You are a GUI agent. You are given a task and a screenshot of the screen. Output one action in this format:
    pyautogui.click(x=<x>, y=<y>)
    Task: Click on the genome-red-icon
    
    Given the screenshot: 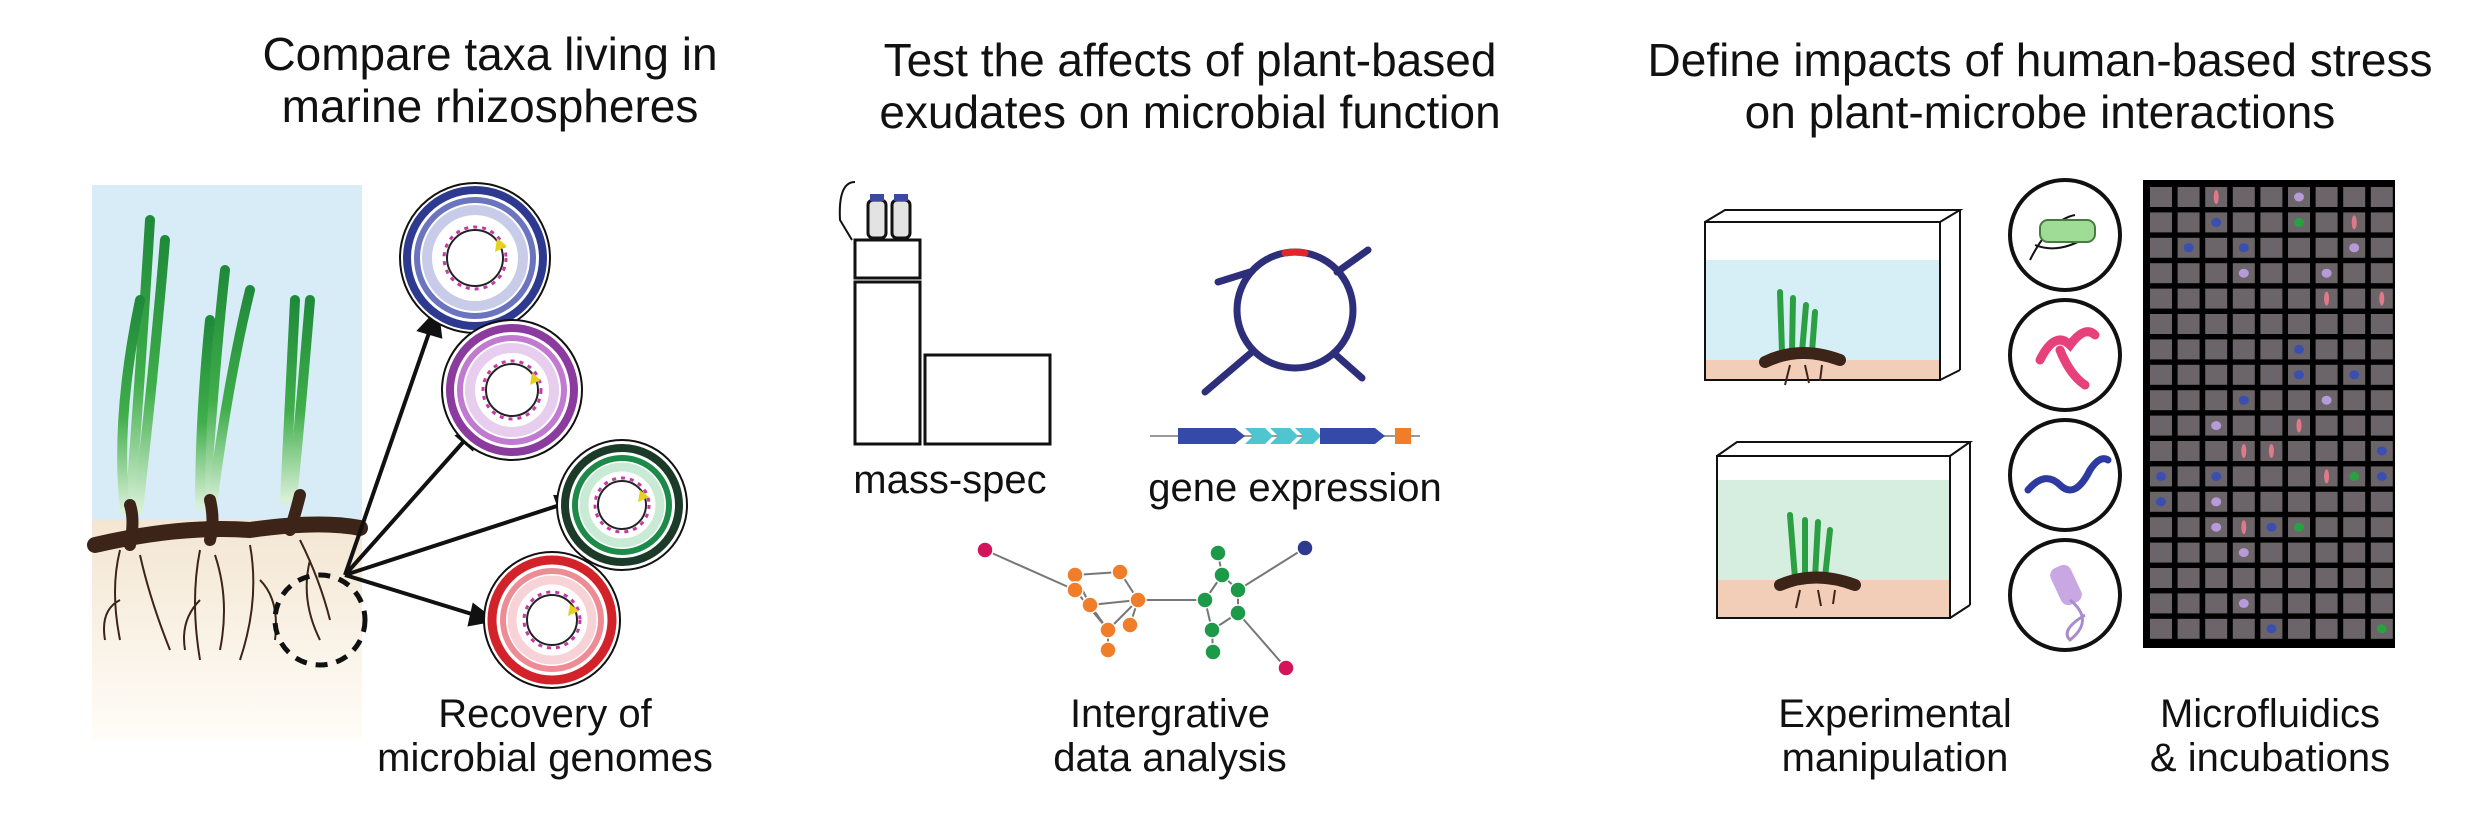 What is the action you would take?
    pyautogui.click(x=552, y=620)
    